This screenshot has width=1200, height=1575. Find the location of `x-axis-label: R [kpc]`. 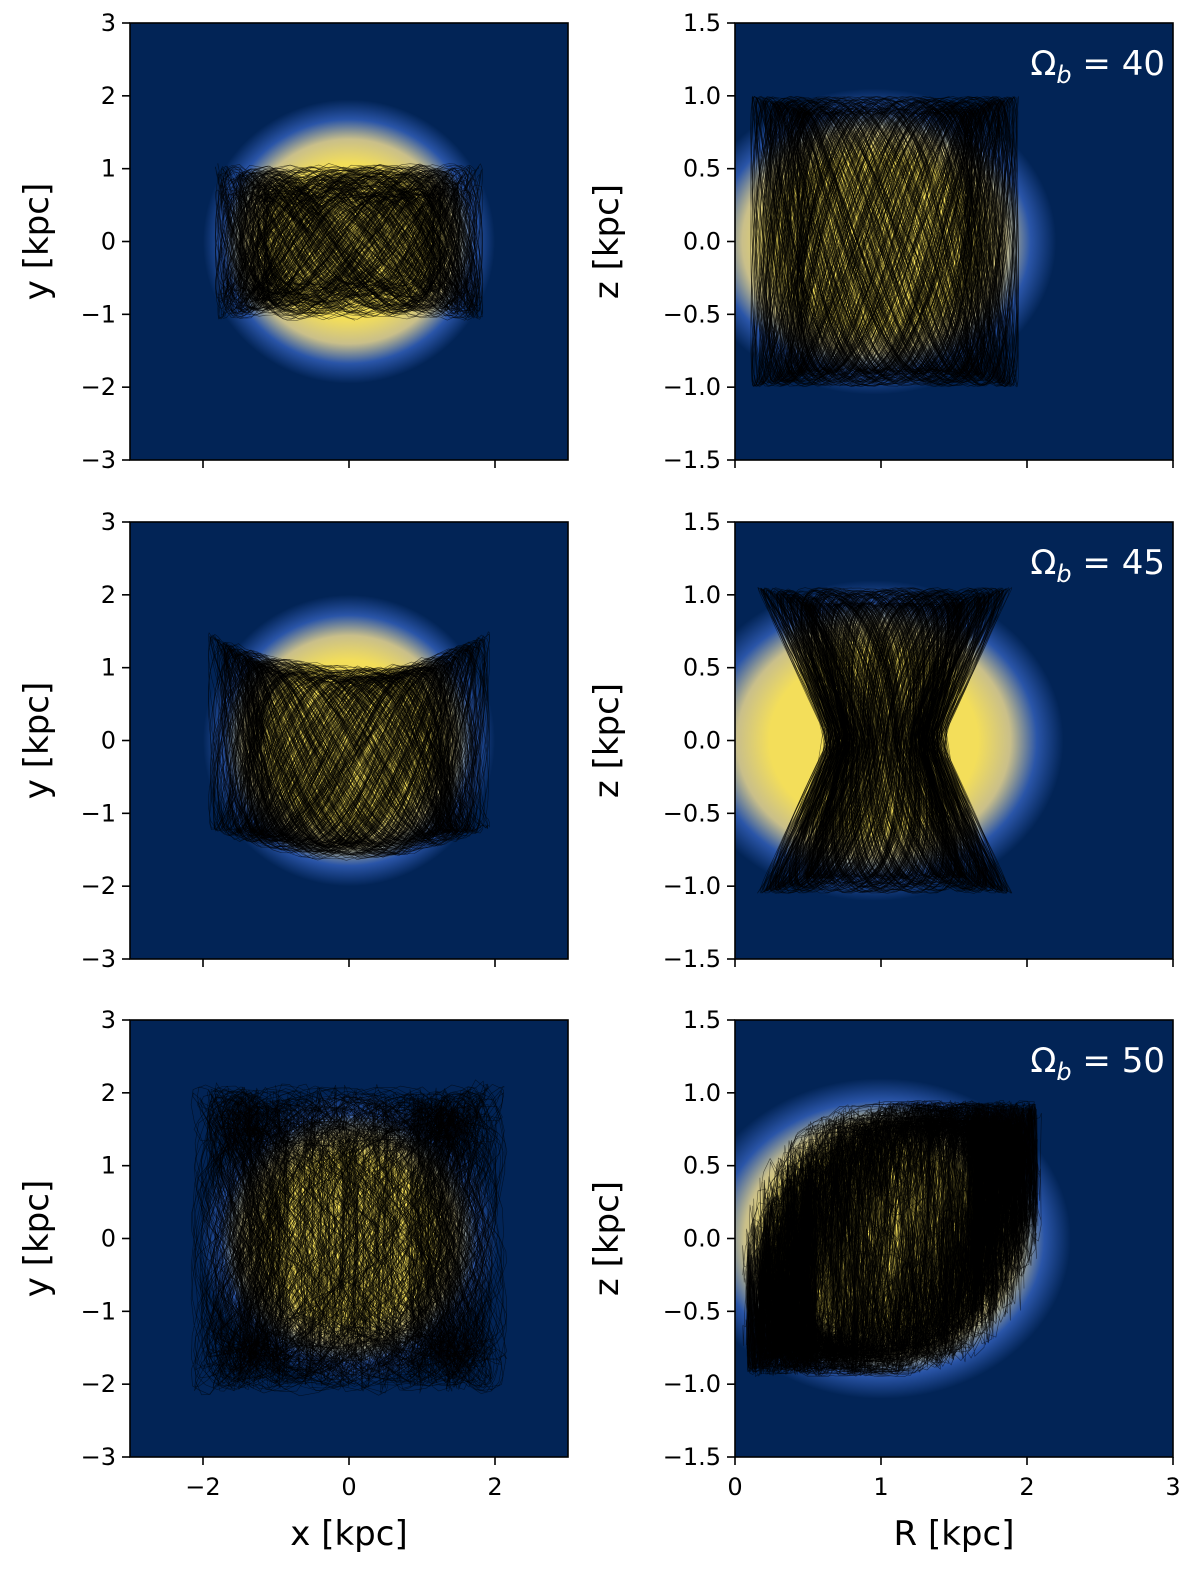

x-axis-label: R [kpc] is located at coordinates (954, 1534).